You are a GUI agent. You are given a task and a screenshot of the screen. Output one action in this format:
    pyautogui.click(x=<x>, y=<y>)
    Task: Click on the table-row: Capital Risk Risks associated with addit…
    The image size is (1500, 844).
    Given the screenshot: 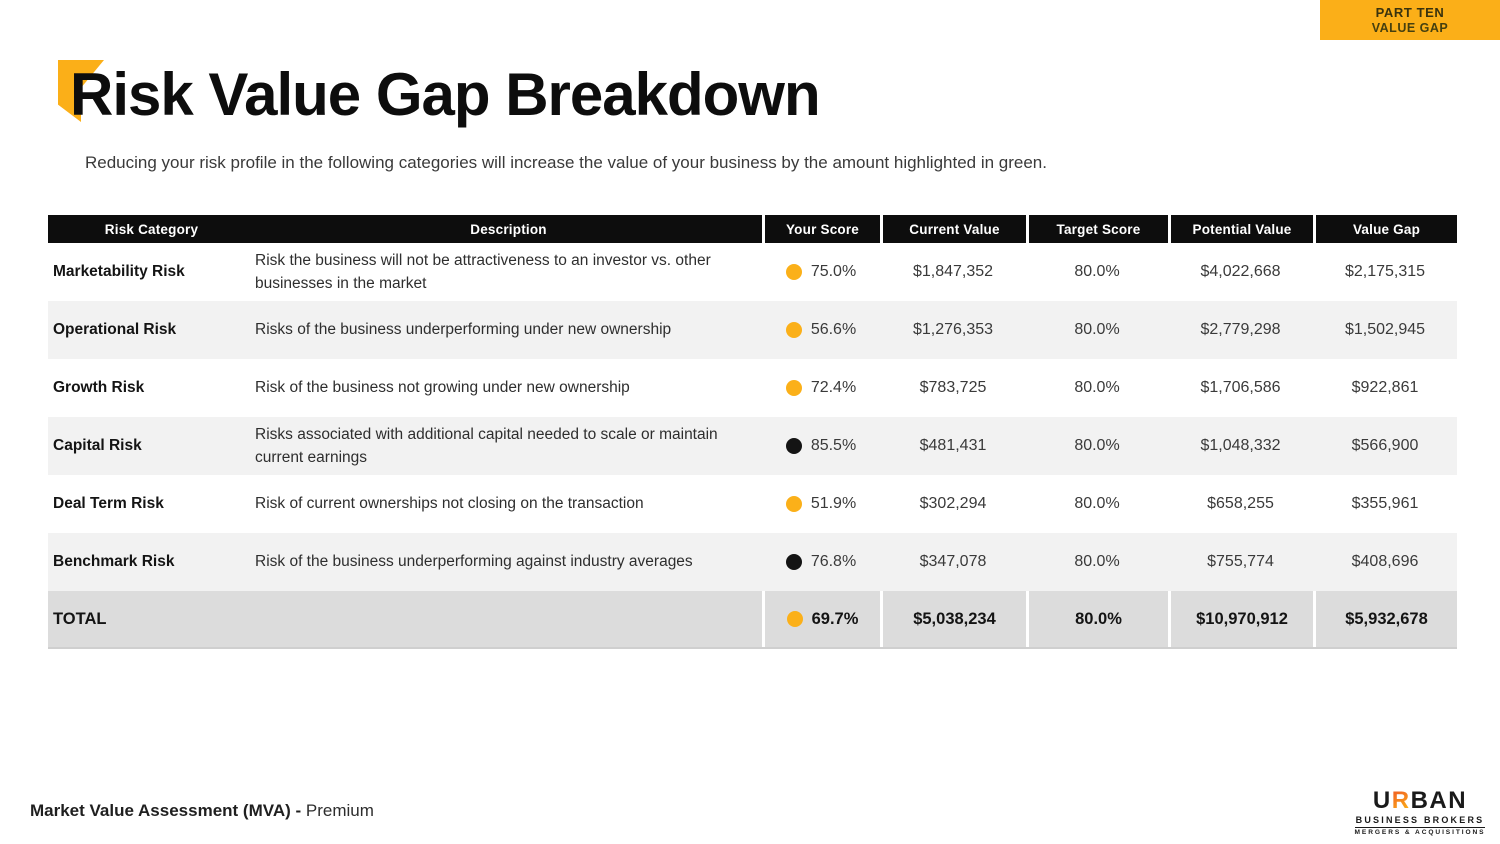 What is the action you would take?
    pyautogui.click(x=752, y=446)
    